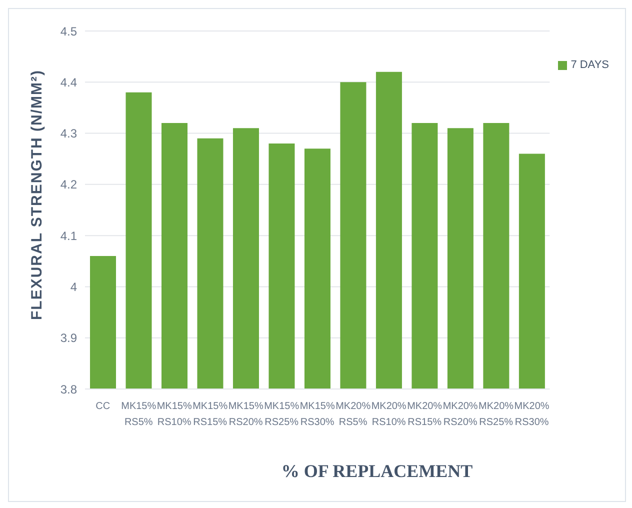  What do you see at coordinates (496, 414) in the screenshot?
I see `x-tick-label: MK20% RS25%` at bounding box center [496, 414].